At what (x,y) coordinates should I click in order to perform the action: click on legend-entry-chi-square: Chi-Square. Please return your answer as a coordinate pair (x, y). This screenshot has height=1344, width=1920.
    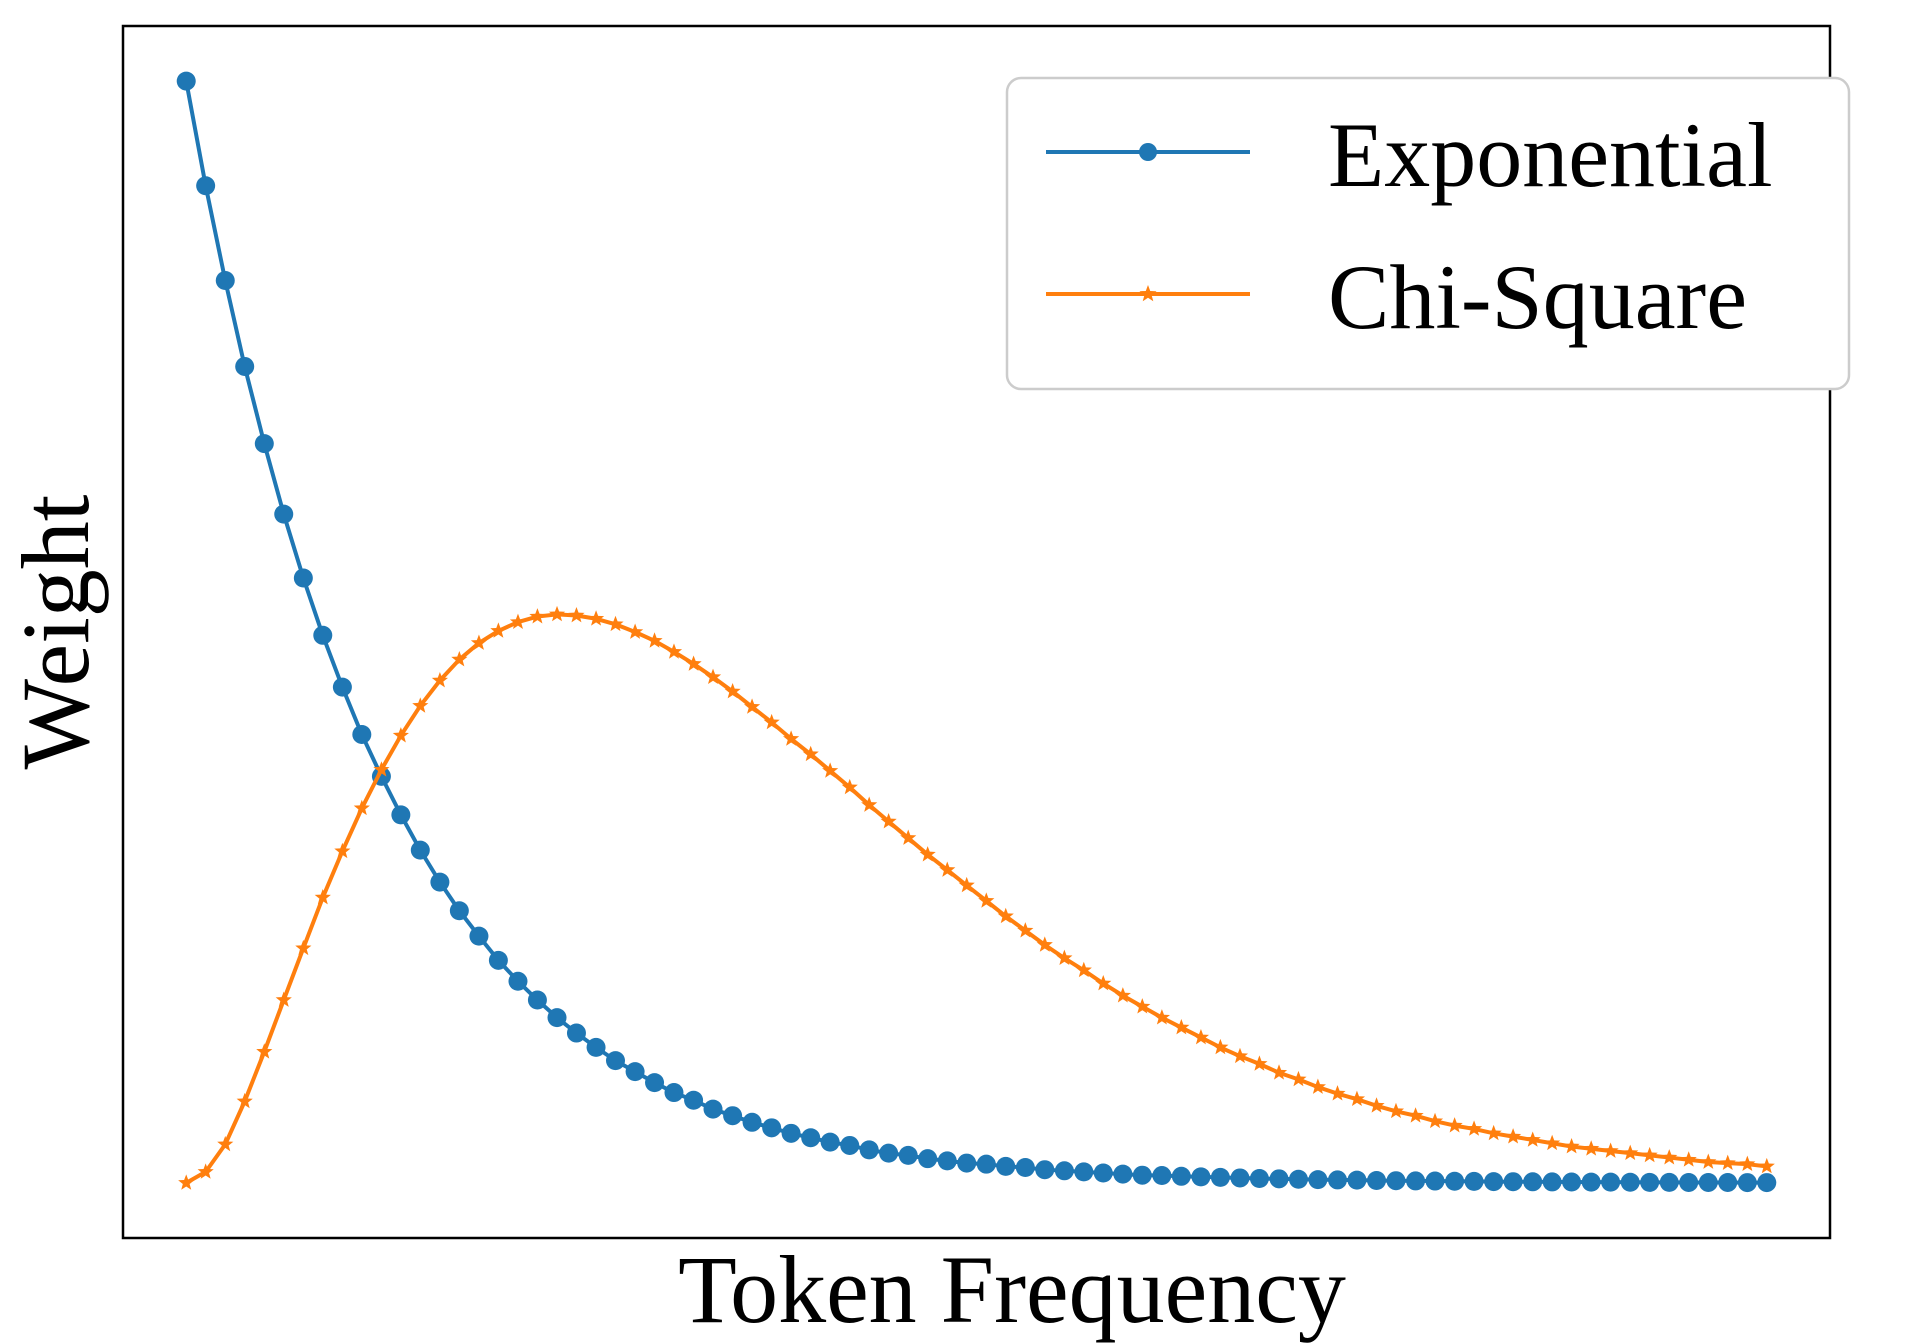
    Looking at the image, I should click on (1396, 297).